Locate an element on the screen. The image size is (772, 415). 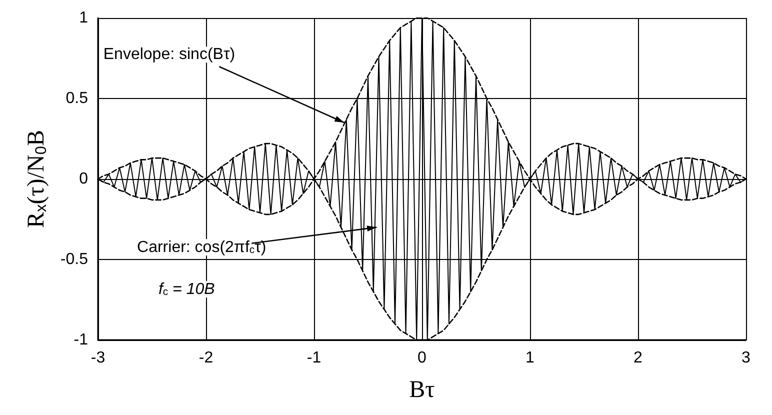
annotation: Carrier: cos(2πfcτ) is located at coordinates (201, 247).